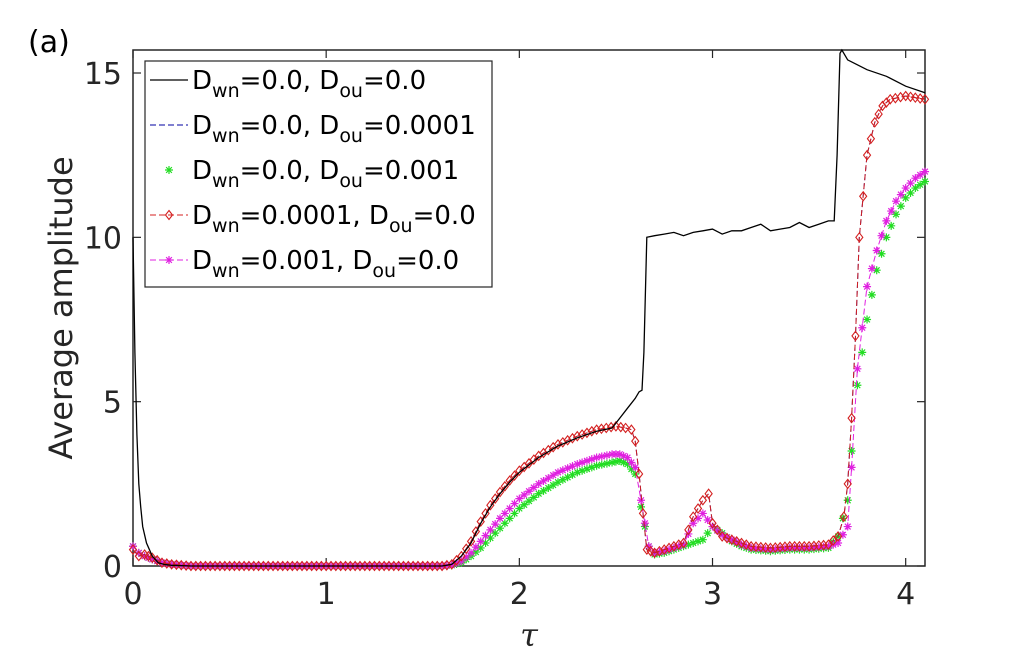 The image size is (1024, 658). What do you see at coordinates (49, 42) in the screenshot?
I see `panel-label: (a)` at bounding box center [49, 42].